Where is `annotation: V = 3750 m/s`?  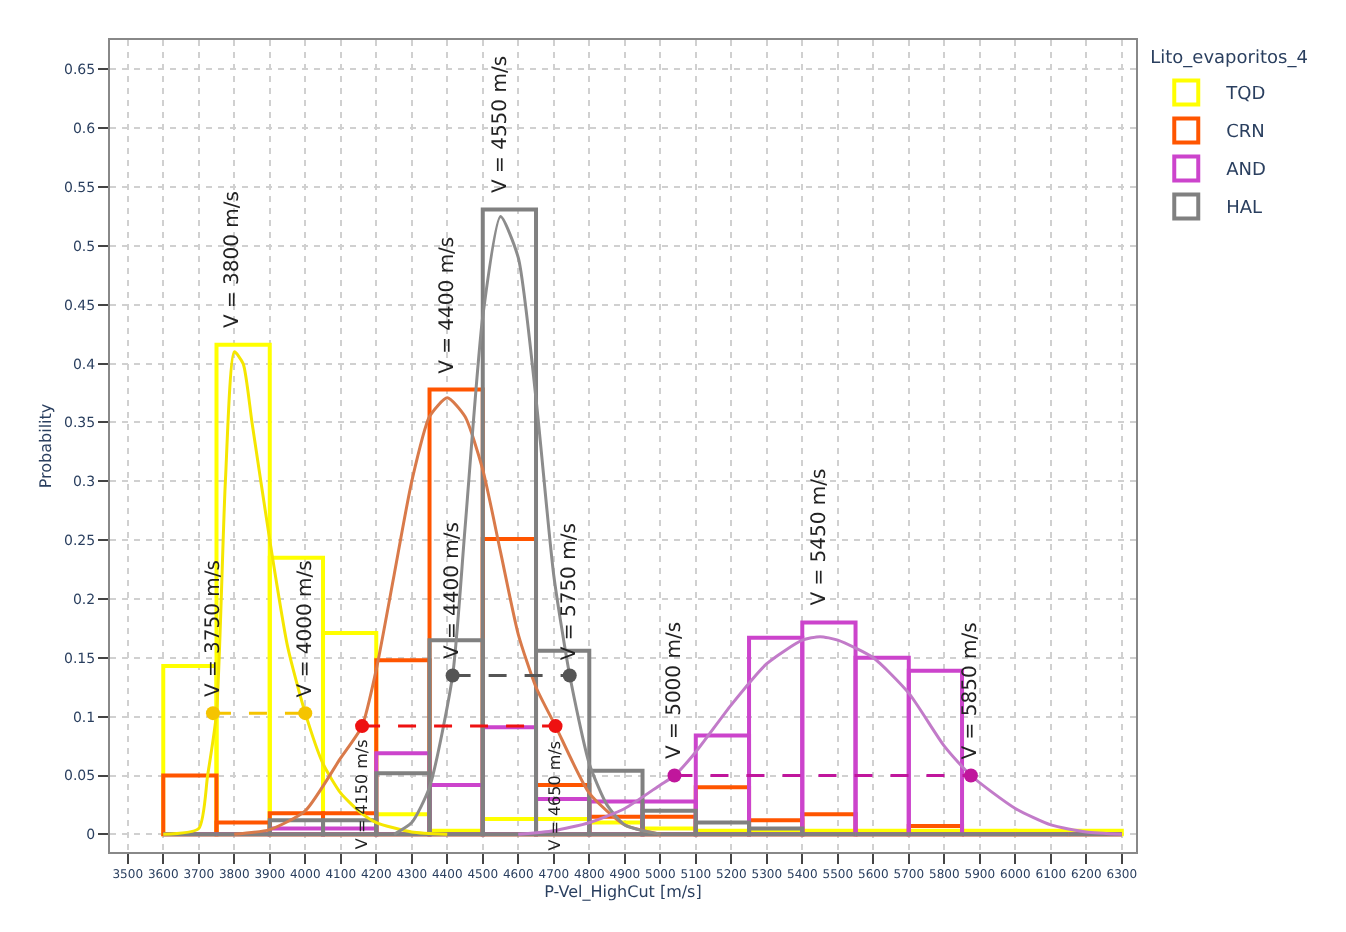 annotation: V = 3750 m/s is located at coordinates (213, 629).